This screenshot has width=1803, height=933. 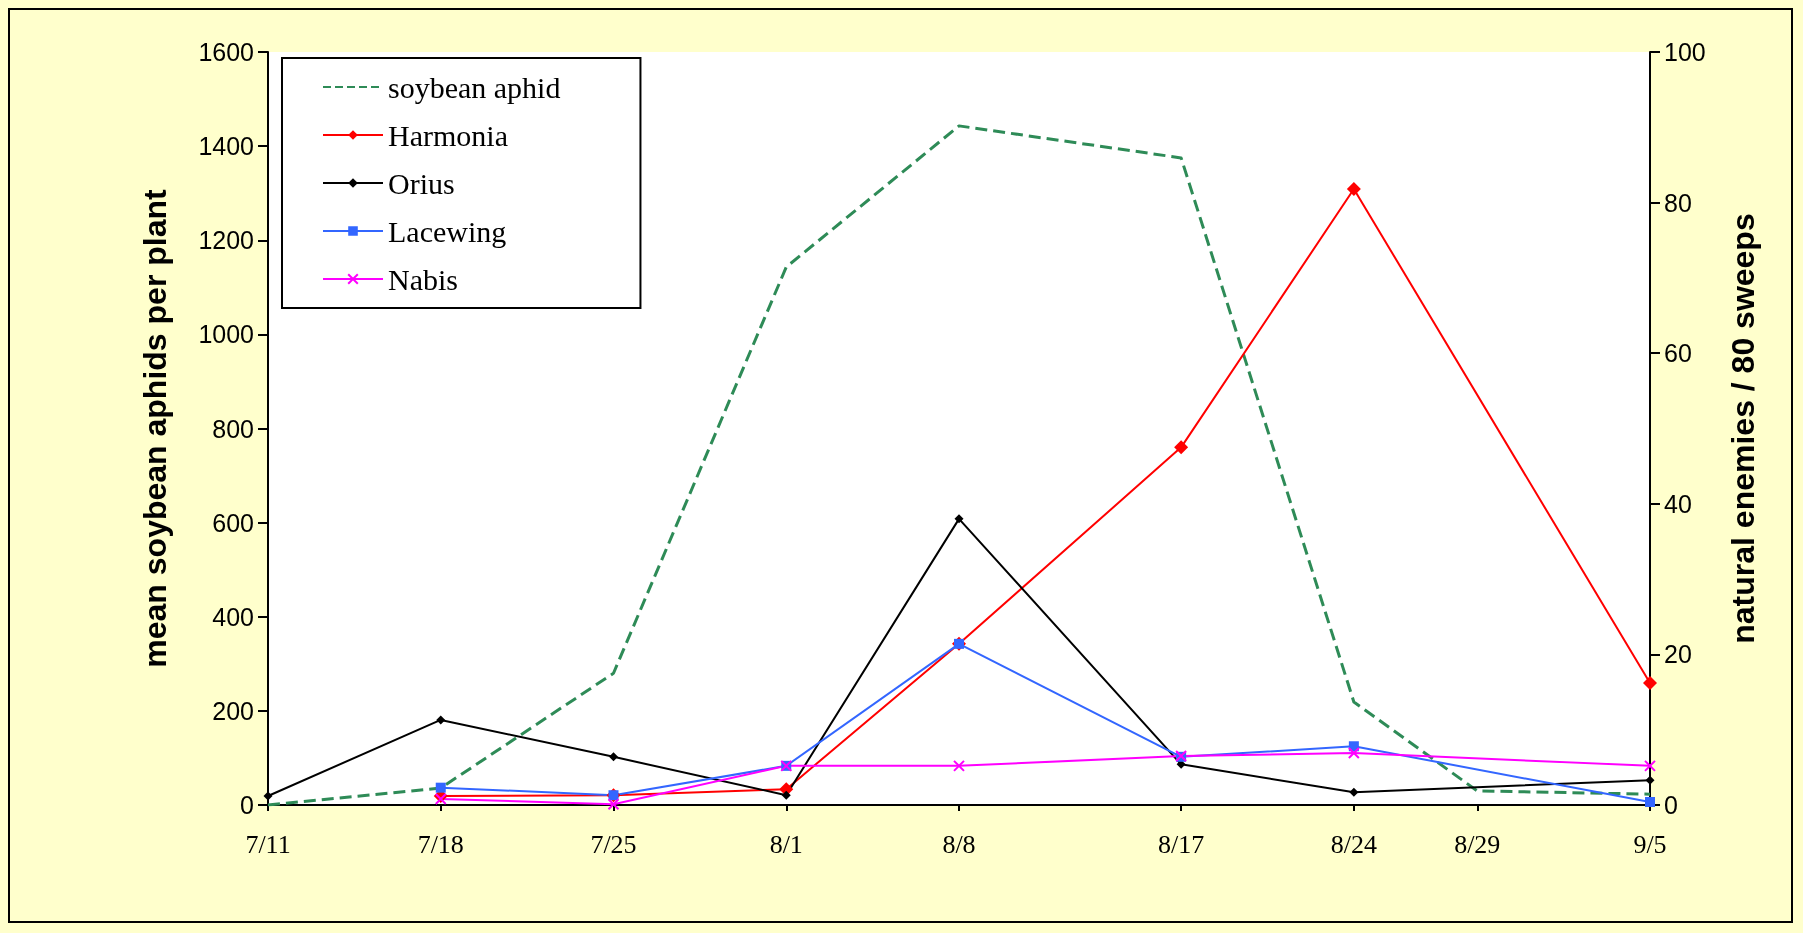 I want to click on y-tick-label: 1400, so click(x=226, y=146).